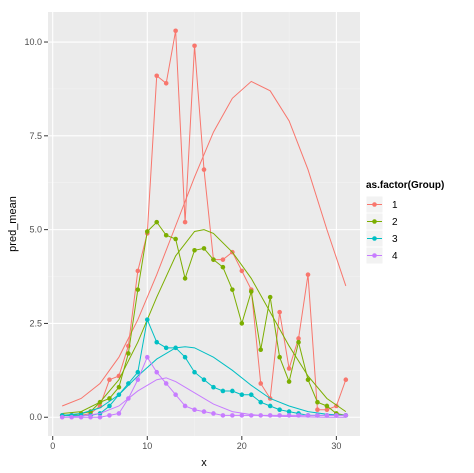  I want to click on x-tick-labels: 0 10 20 30, so click(195, 446).